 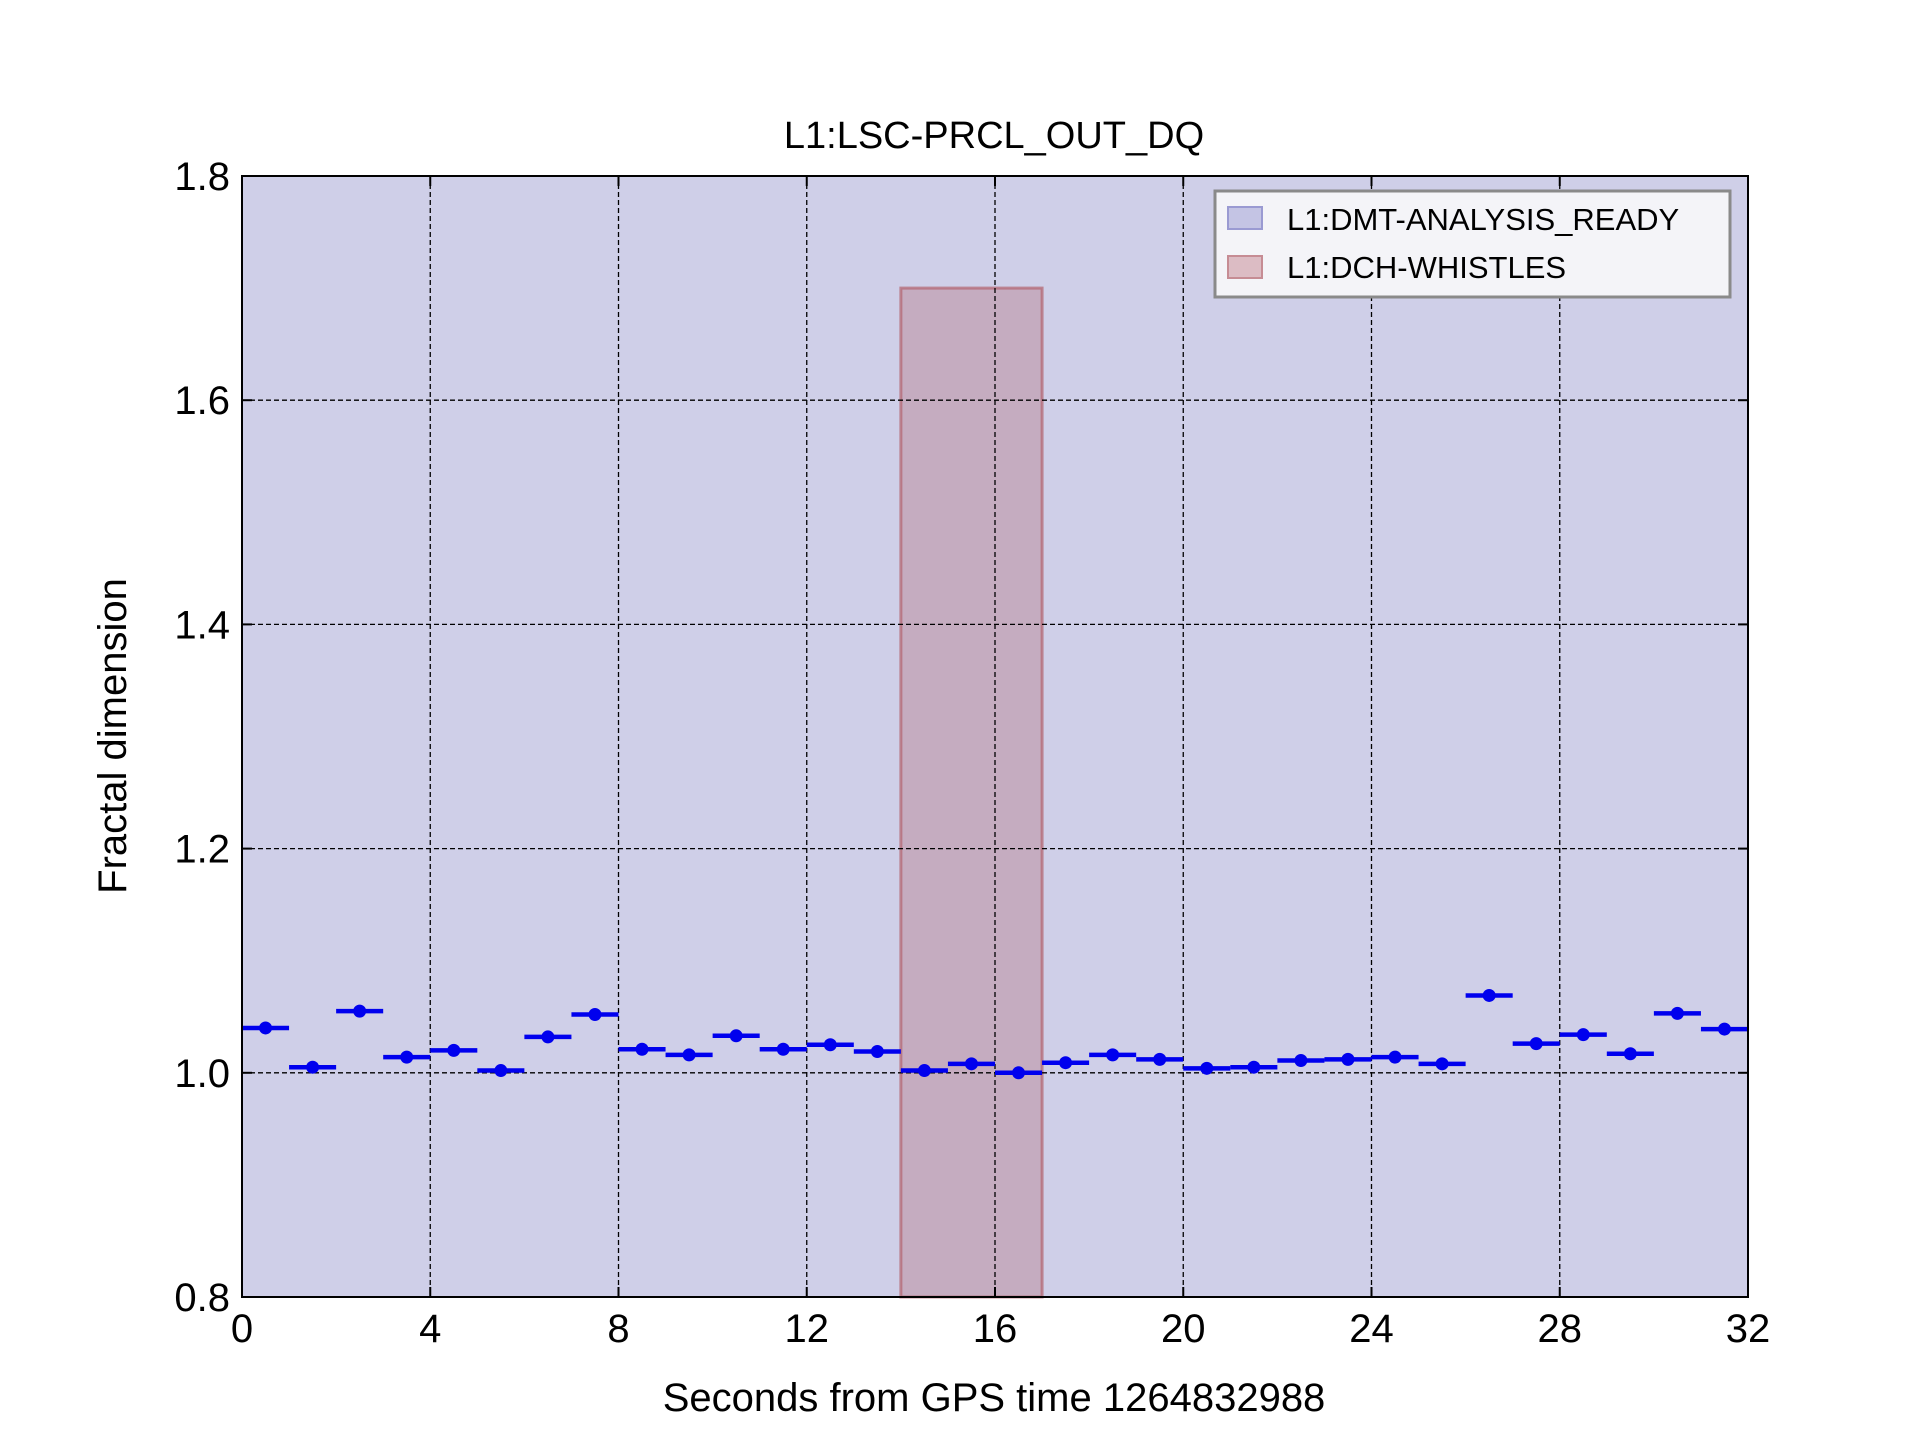 I want to click on x-tick-label: 16, so click(x=995, y=1329).